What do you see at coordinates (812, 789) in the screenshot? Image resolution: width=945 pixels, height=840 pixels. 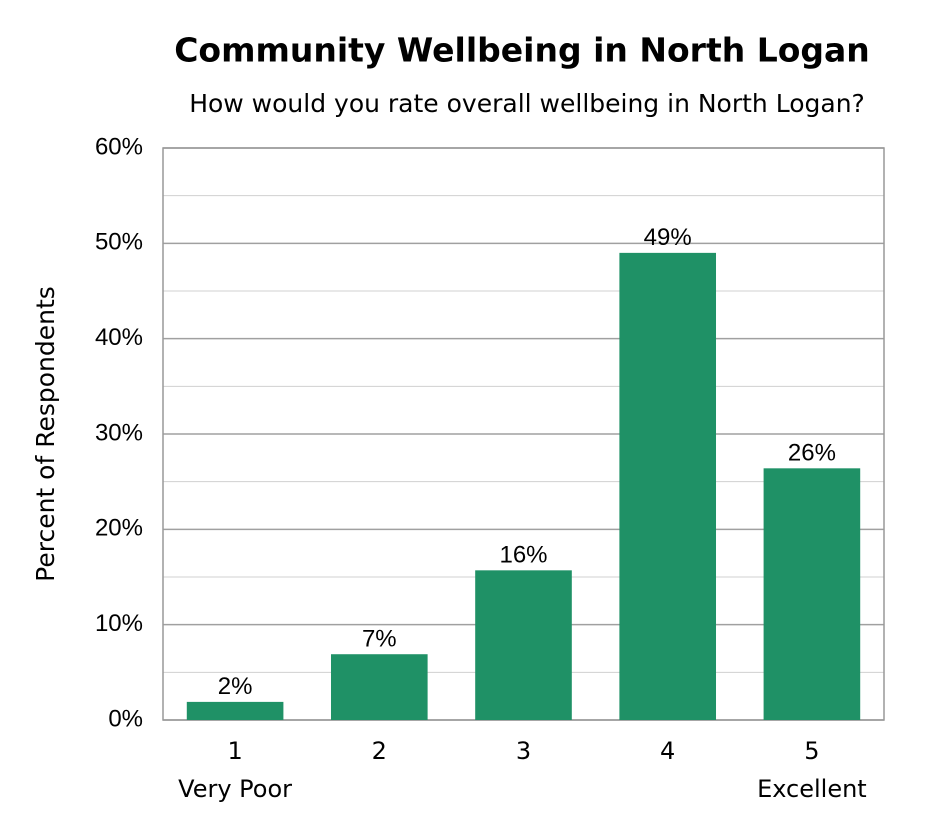 I see `x-tick-sublabel: Excellent` at bounding box center [812, 789].